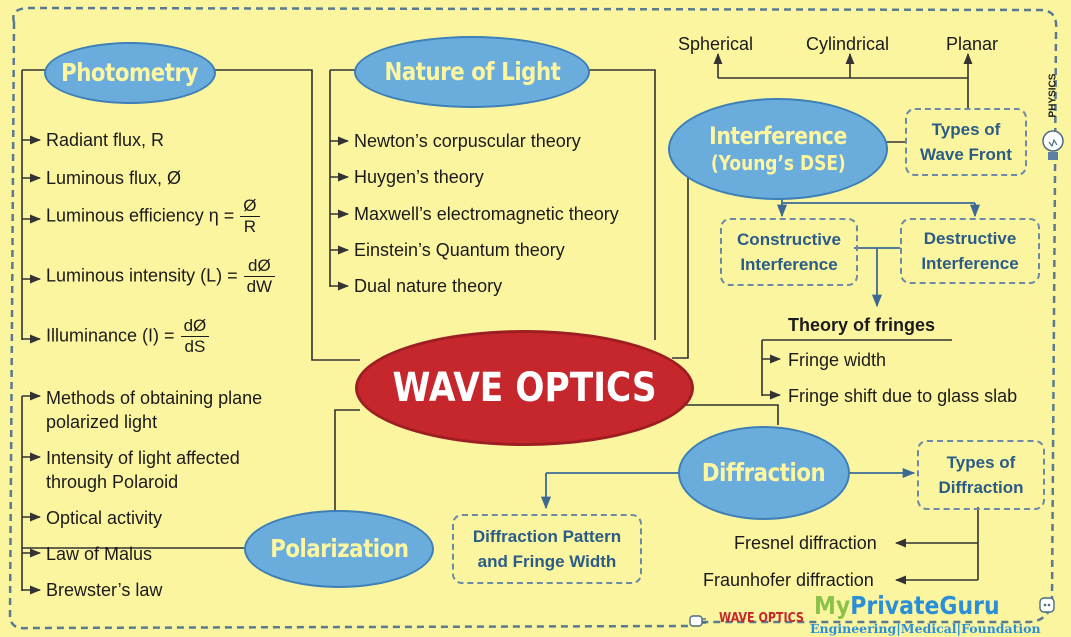  What do you see at coordinates (778, 136) in the screenshot?
I see `interference-title: Interference` at bounding box center [778, 136].